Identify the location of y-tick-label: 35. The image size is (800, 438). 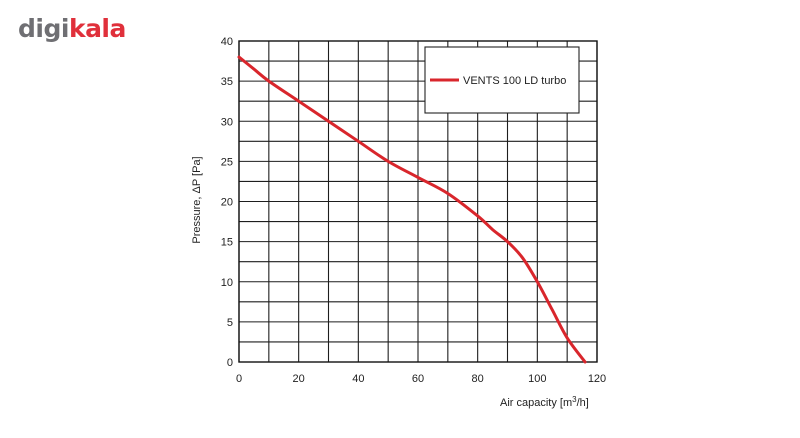
(227, 82).